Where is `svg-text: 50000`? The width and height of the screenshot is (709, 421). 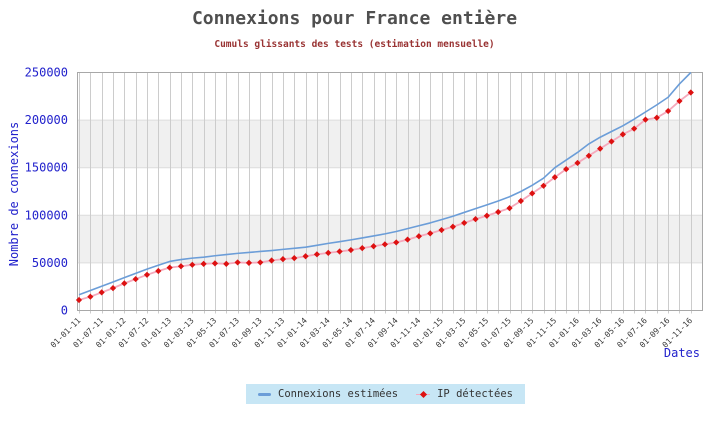
svg-text: 50000 is located at coordinates (50, 263).